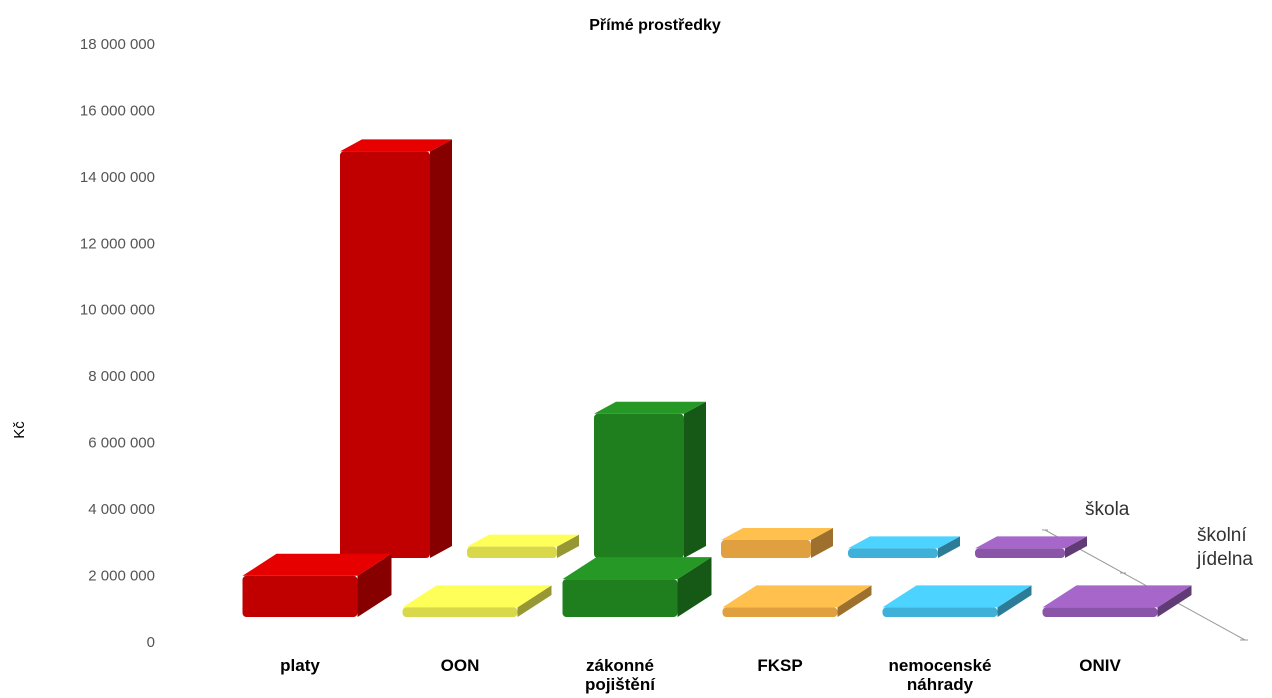 The height and width of the screenshot is (698, 1272). Describe the element at coordinates (121, 576) in the screenshot. I see `y-tick-label: 2 000 000` at that location.